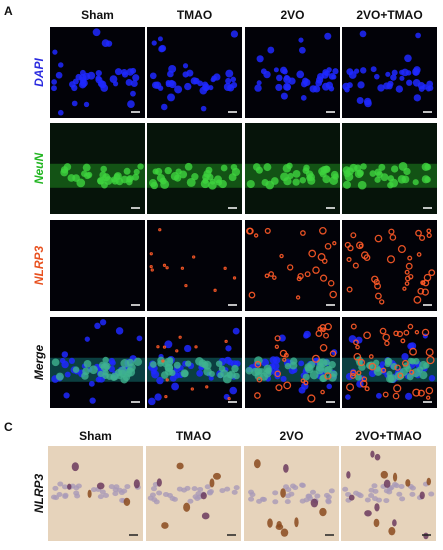 This screenshot has height=550, width=443. I want to click on column-header: 2VO+TMAO, so click(389, 15).